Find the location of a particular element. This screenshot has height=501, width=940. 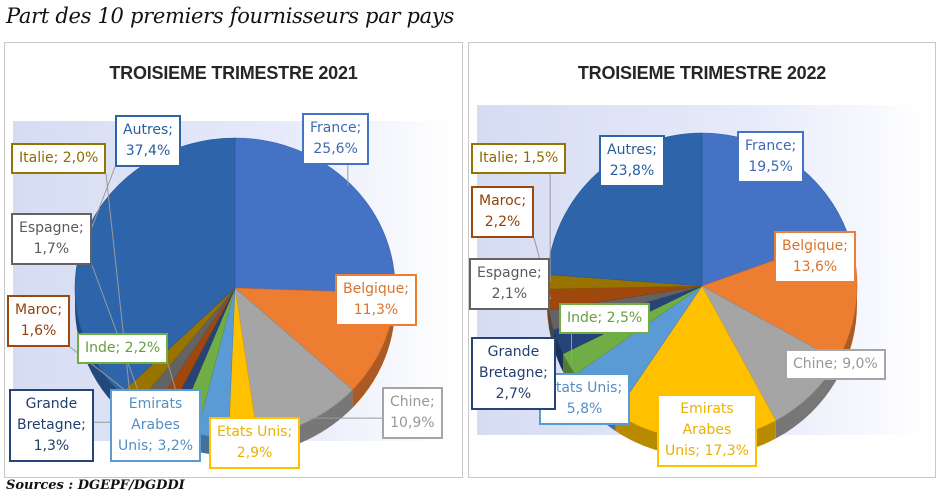

data-label-emirats-arabes-unis: Emirats Arabes Unis; 17,3% is located at coordinates (707, 430).